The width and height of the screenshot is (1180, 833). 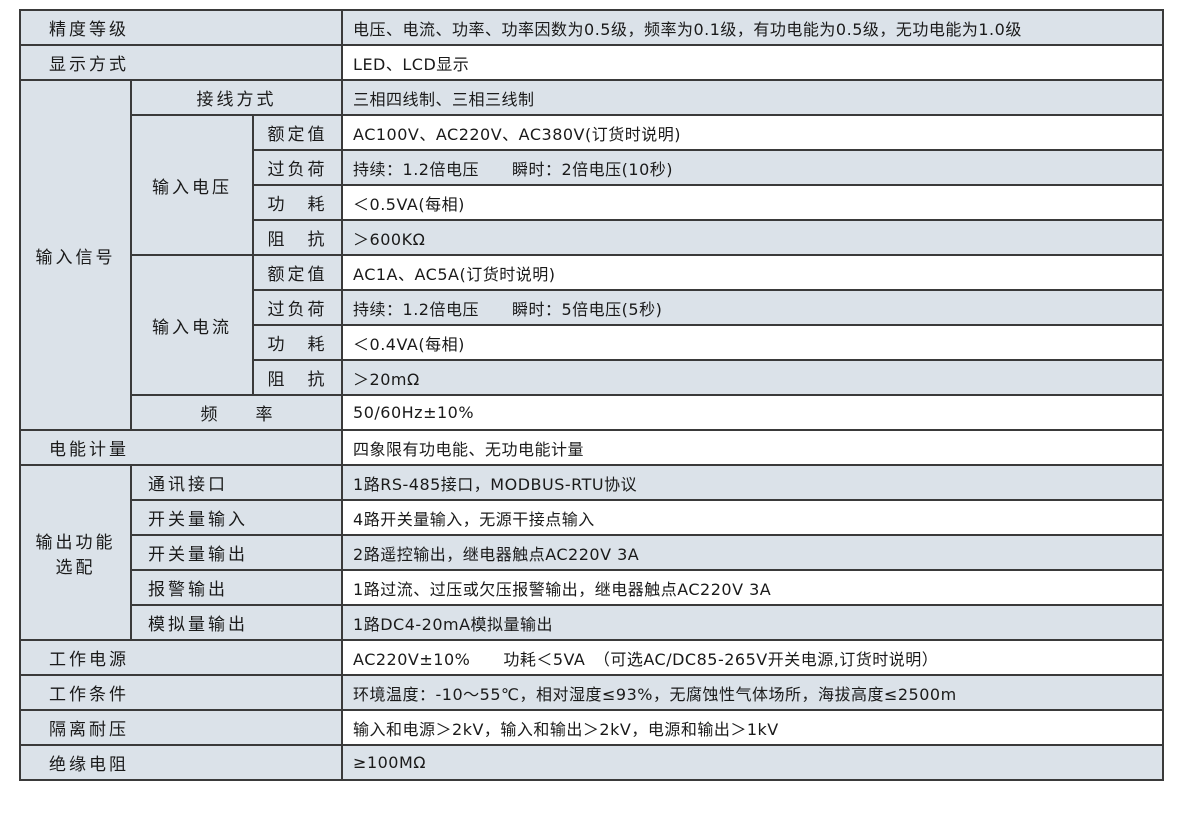 What do you see at coordinates (753, 412) in the screenshot?
I see `value-frequency: 50/60Hz±10%` at bounding box center [753, 412].